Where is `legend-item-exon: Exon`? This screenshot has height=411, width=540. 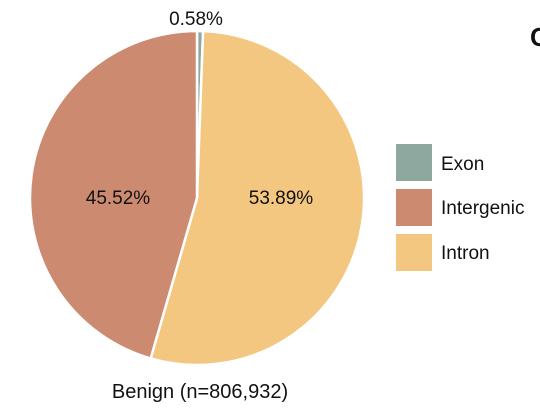 legend-item-exon: Exon is located at coordinates (440, 162).